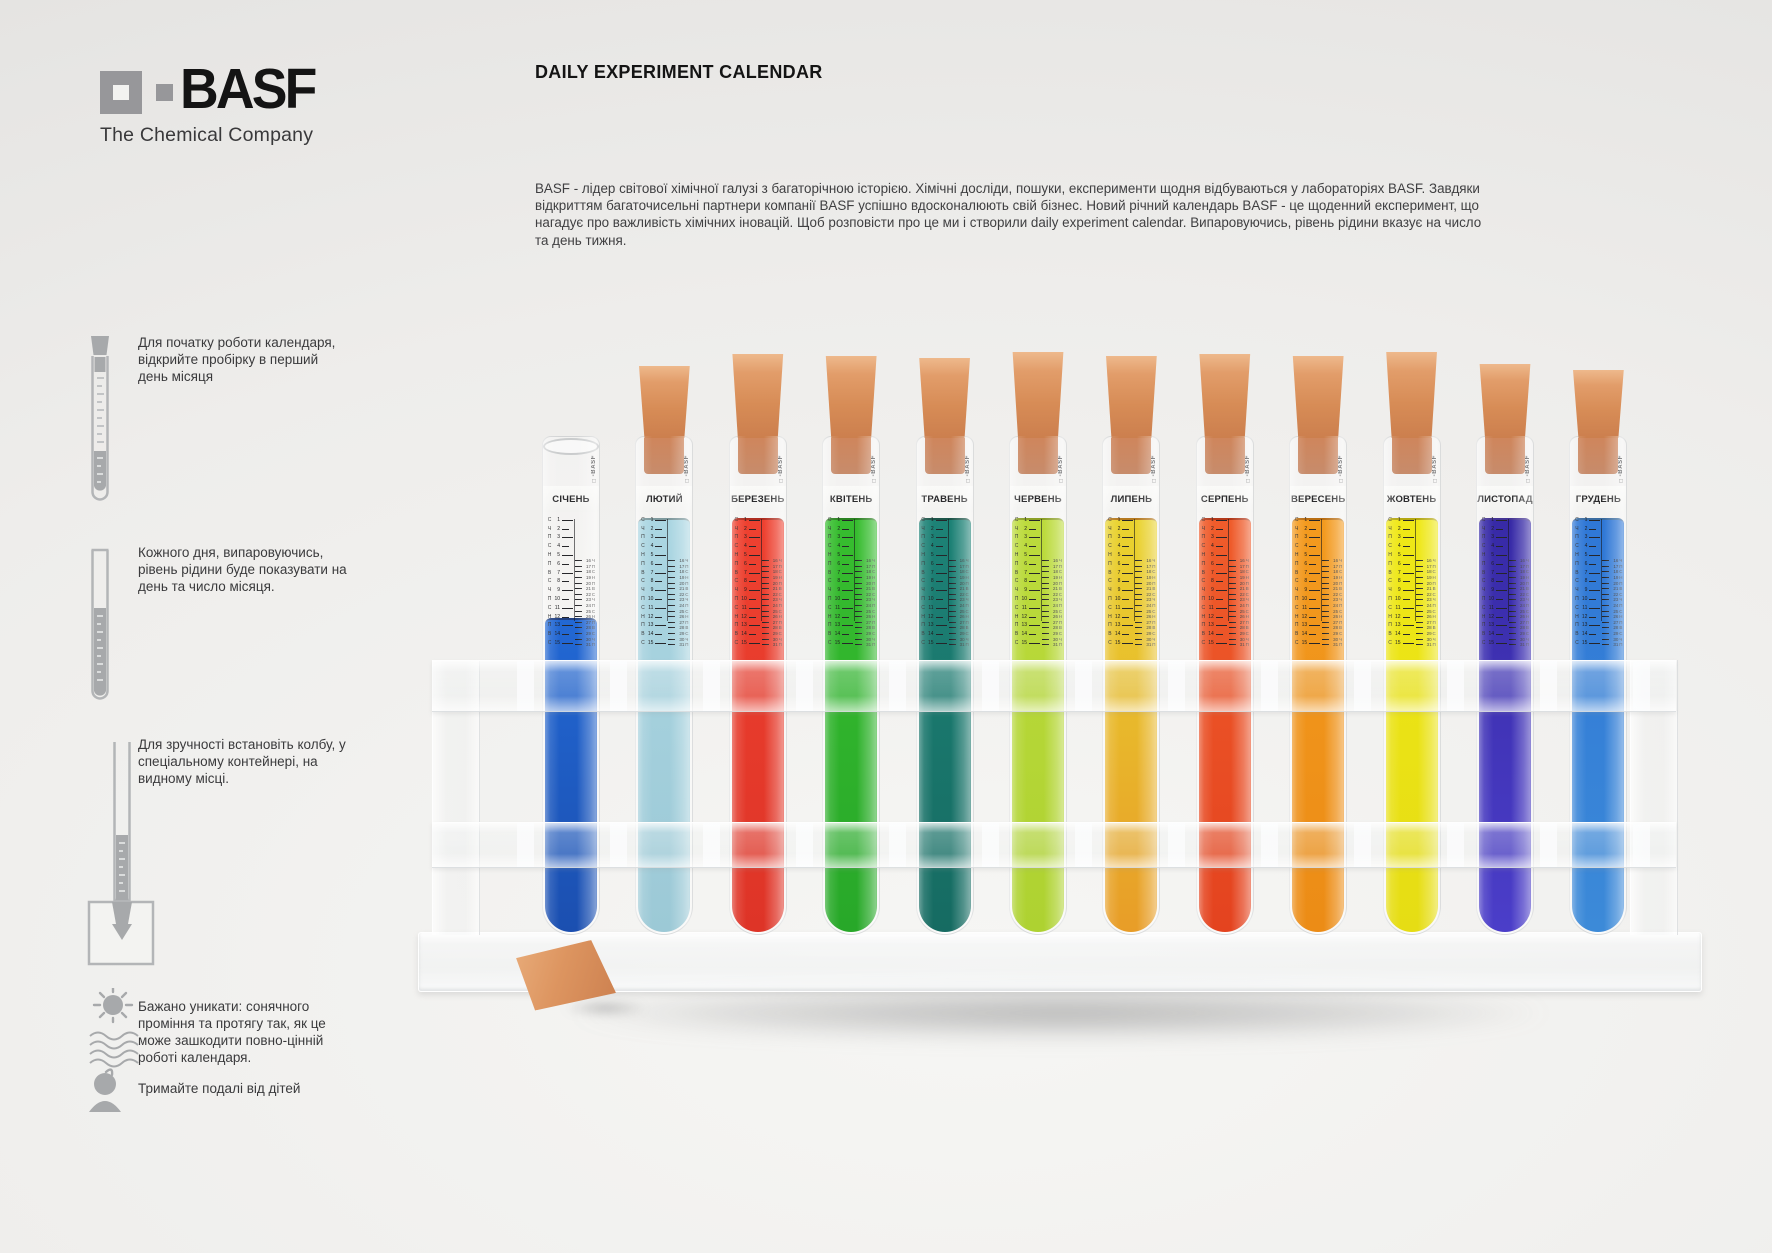 Image resolution: width=1772 pixels, height=1253 pixels. What do you see at coordinates (571, 499) in the screenshot?
I see `month-label: СІЧЕНЬ` at bounding box center [571, 499].